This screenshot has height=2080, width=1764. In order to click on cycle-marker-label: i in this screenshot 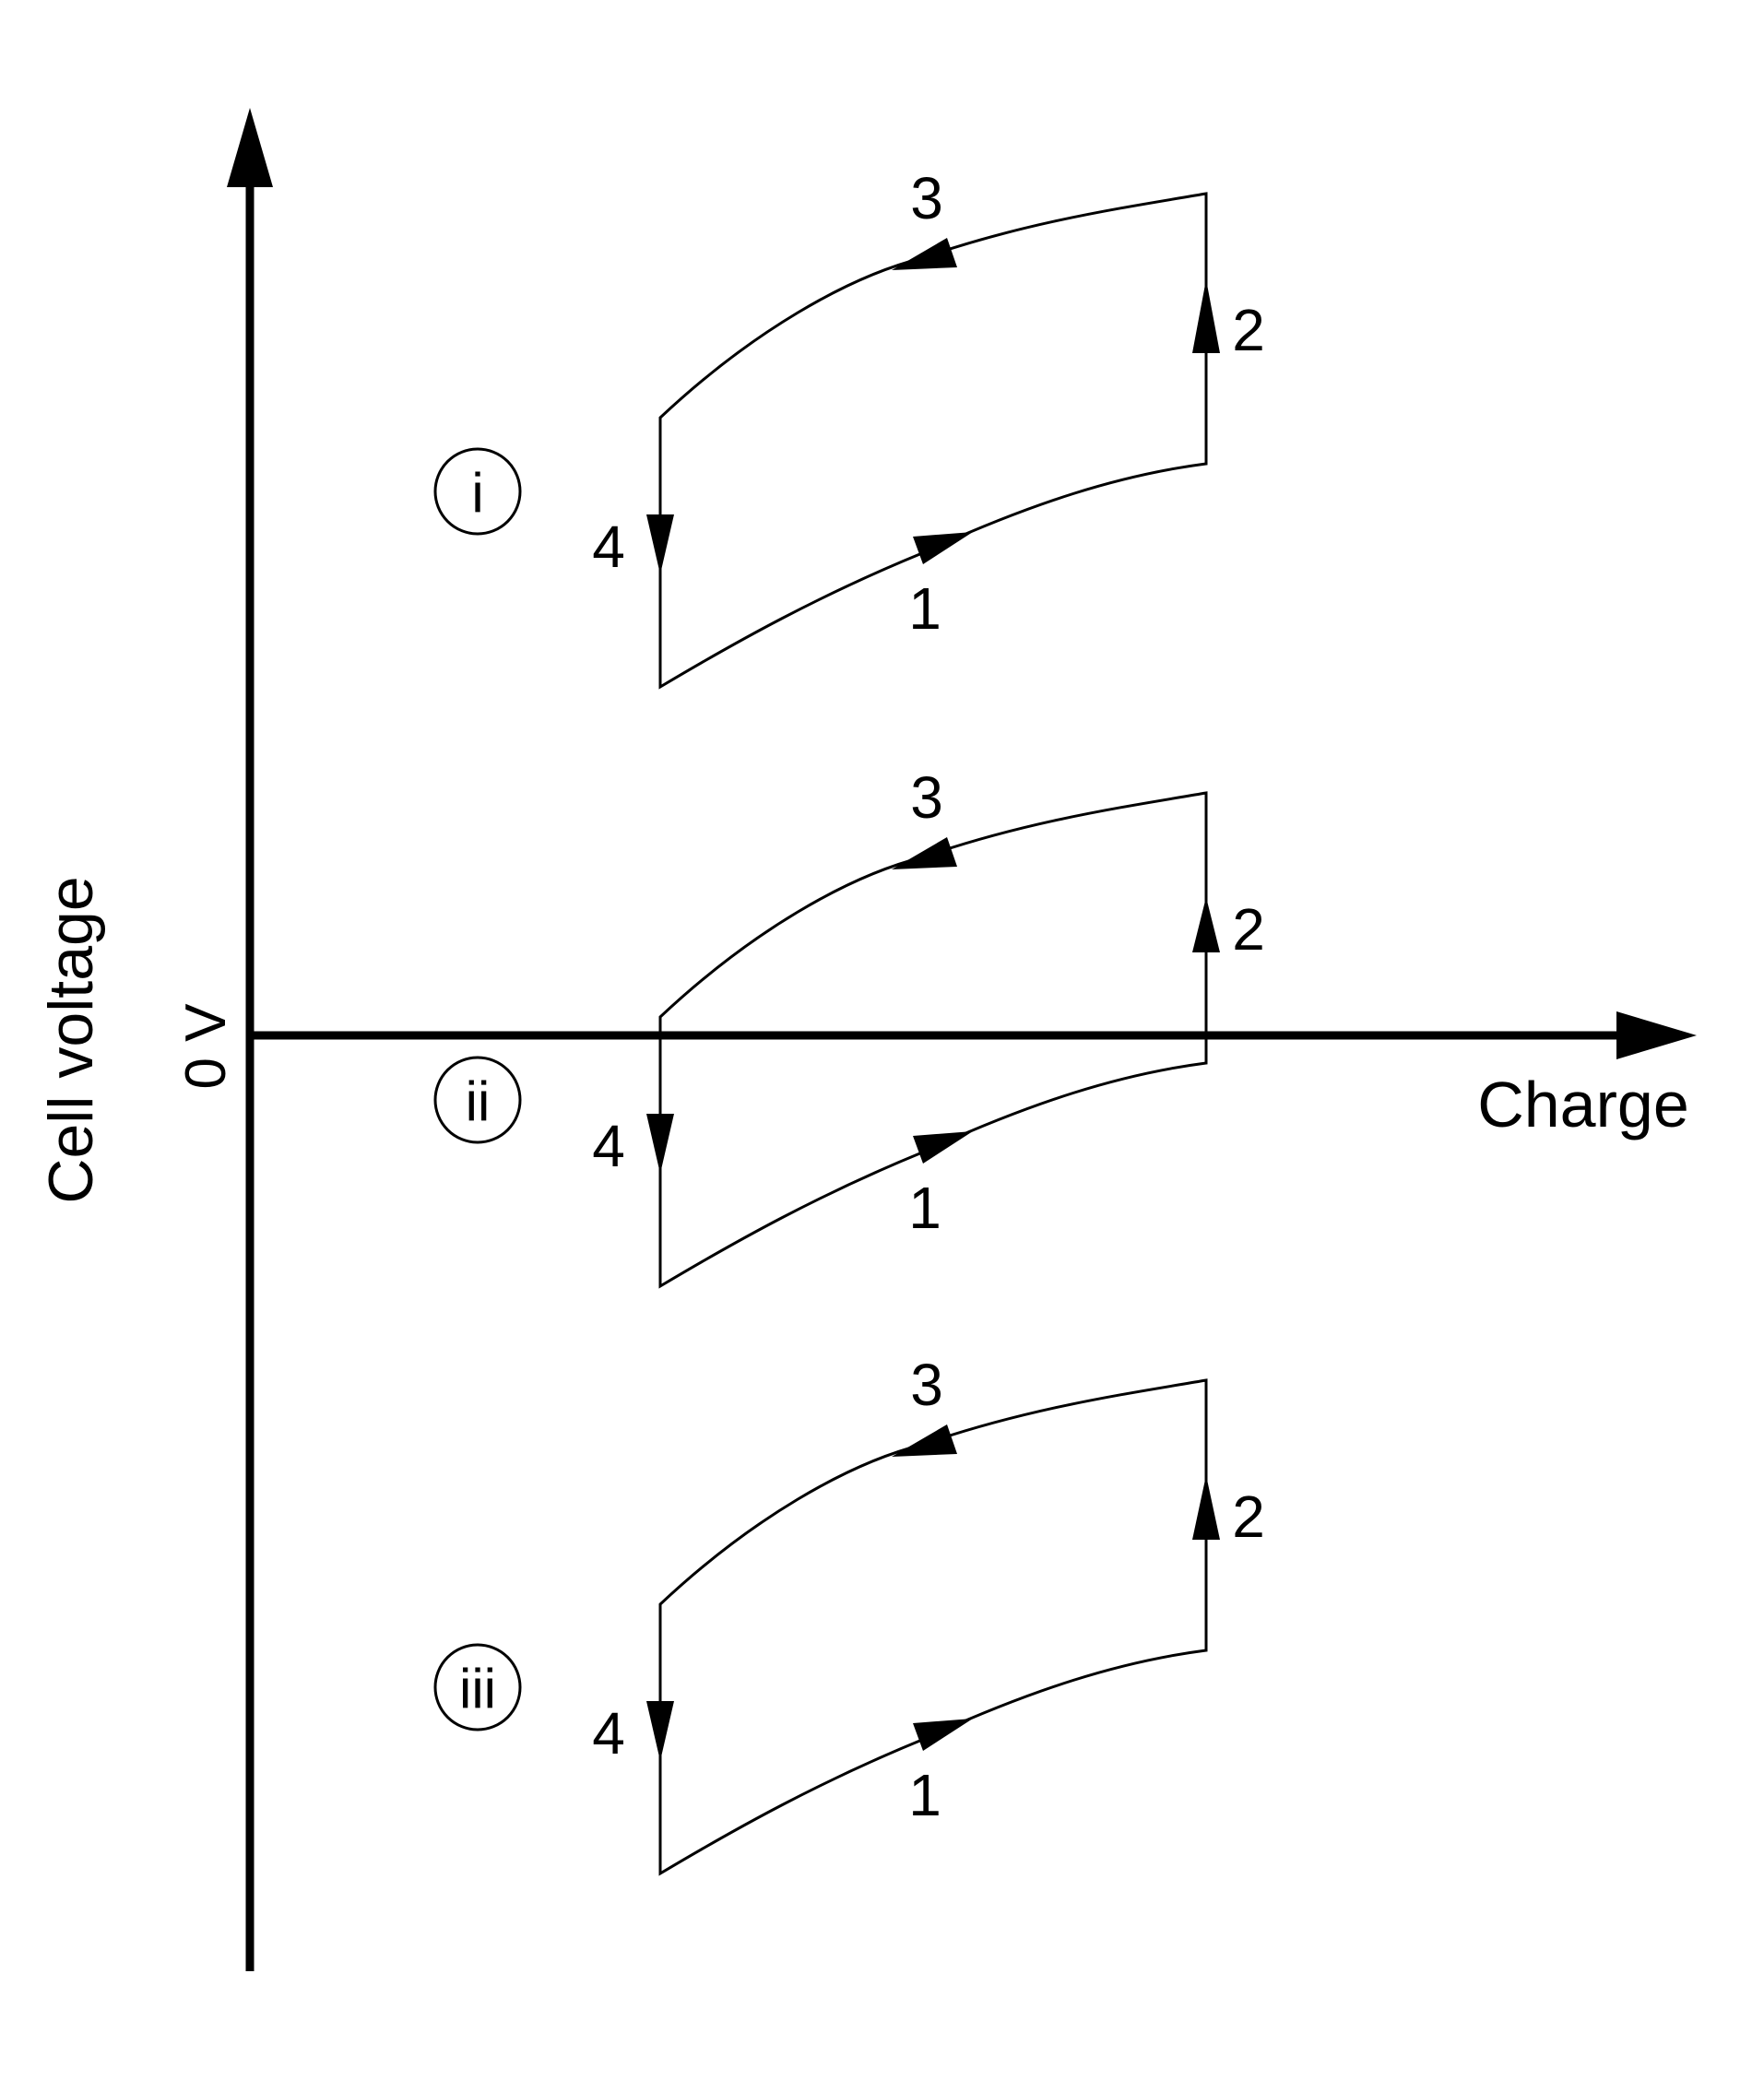, I will do `click(477, 493)`.